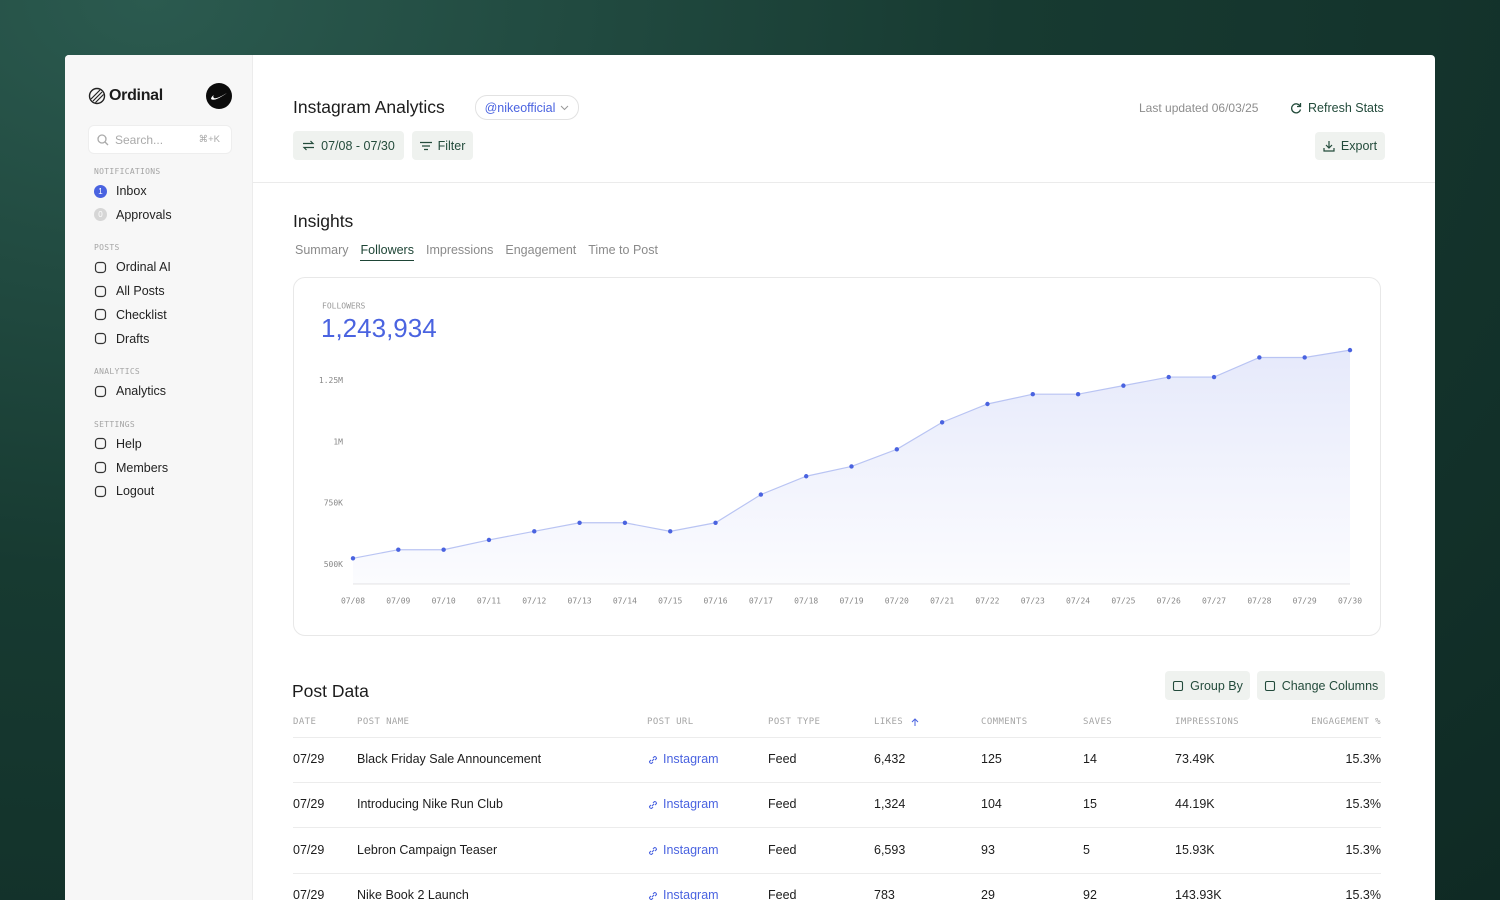  Describe the element at coordinates (130, 315) in the screenshot. I see `nav-item: Checklist` at that location.